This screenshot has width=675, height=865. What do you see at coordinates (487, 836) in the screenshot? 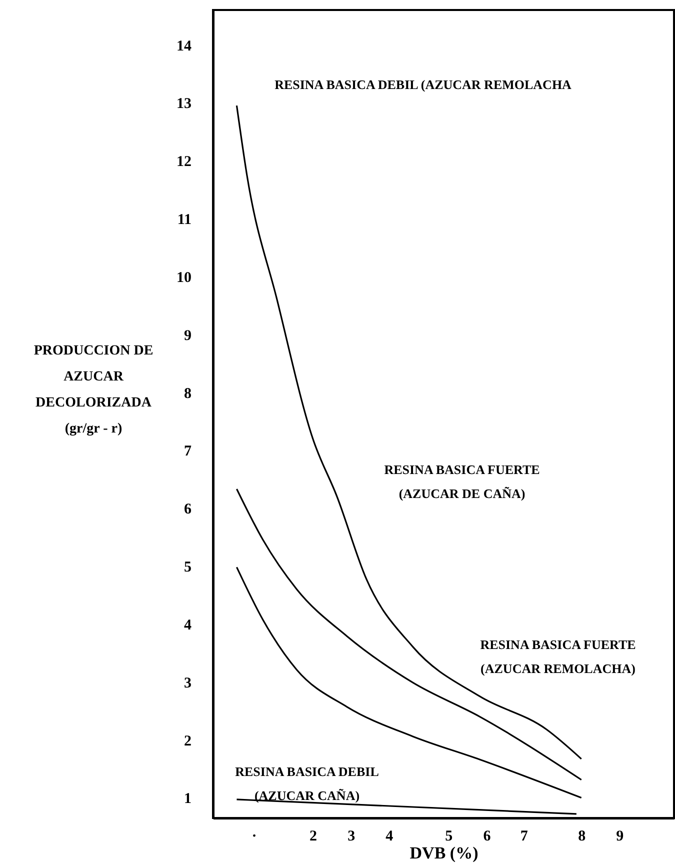
I see `x-tick-label: 6` at bounding box center [487, 836].